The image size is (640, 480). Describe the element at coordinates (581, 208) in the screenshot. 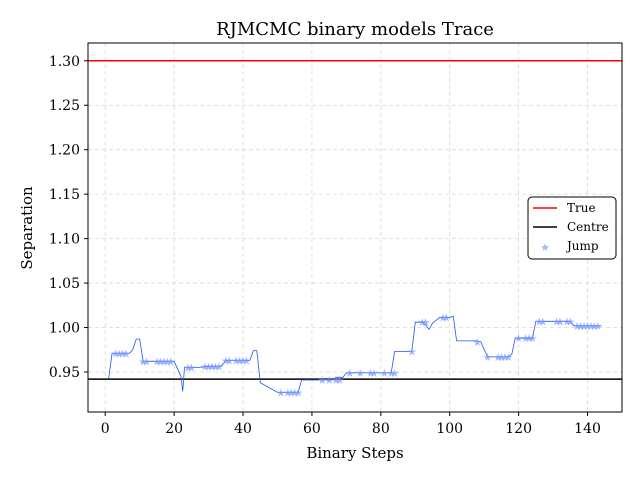

I see `legend-true-label: True` at that location.